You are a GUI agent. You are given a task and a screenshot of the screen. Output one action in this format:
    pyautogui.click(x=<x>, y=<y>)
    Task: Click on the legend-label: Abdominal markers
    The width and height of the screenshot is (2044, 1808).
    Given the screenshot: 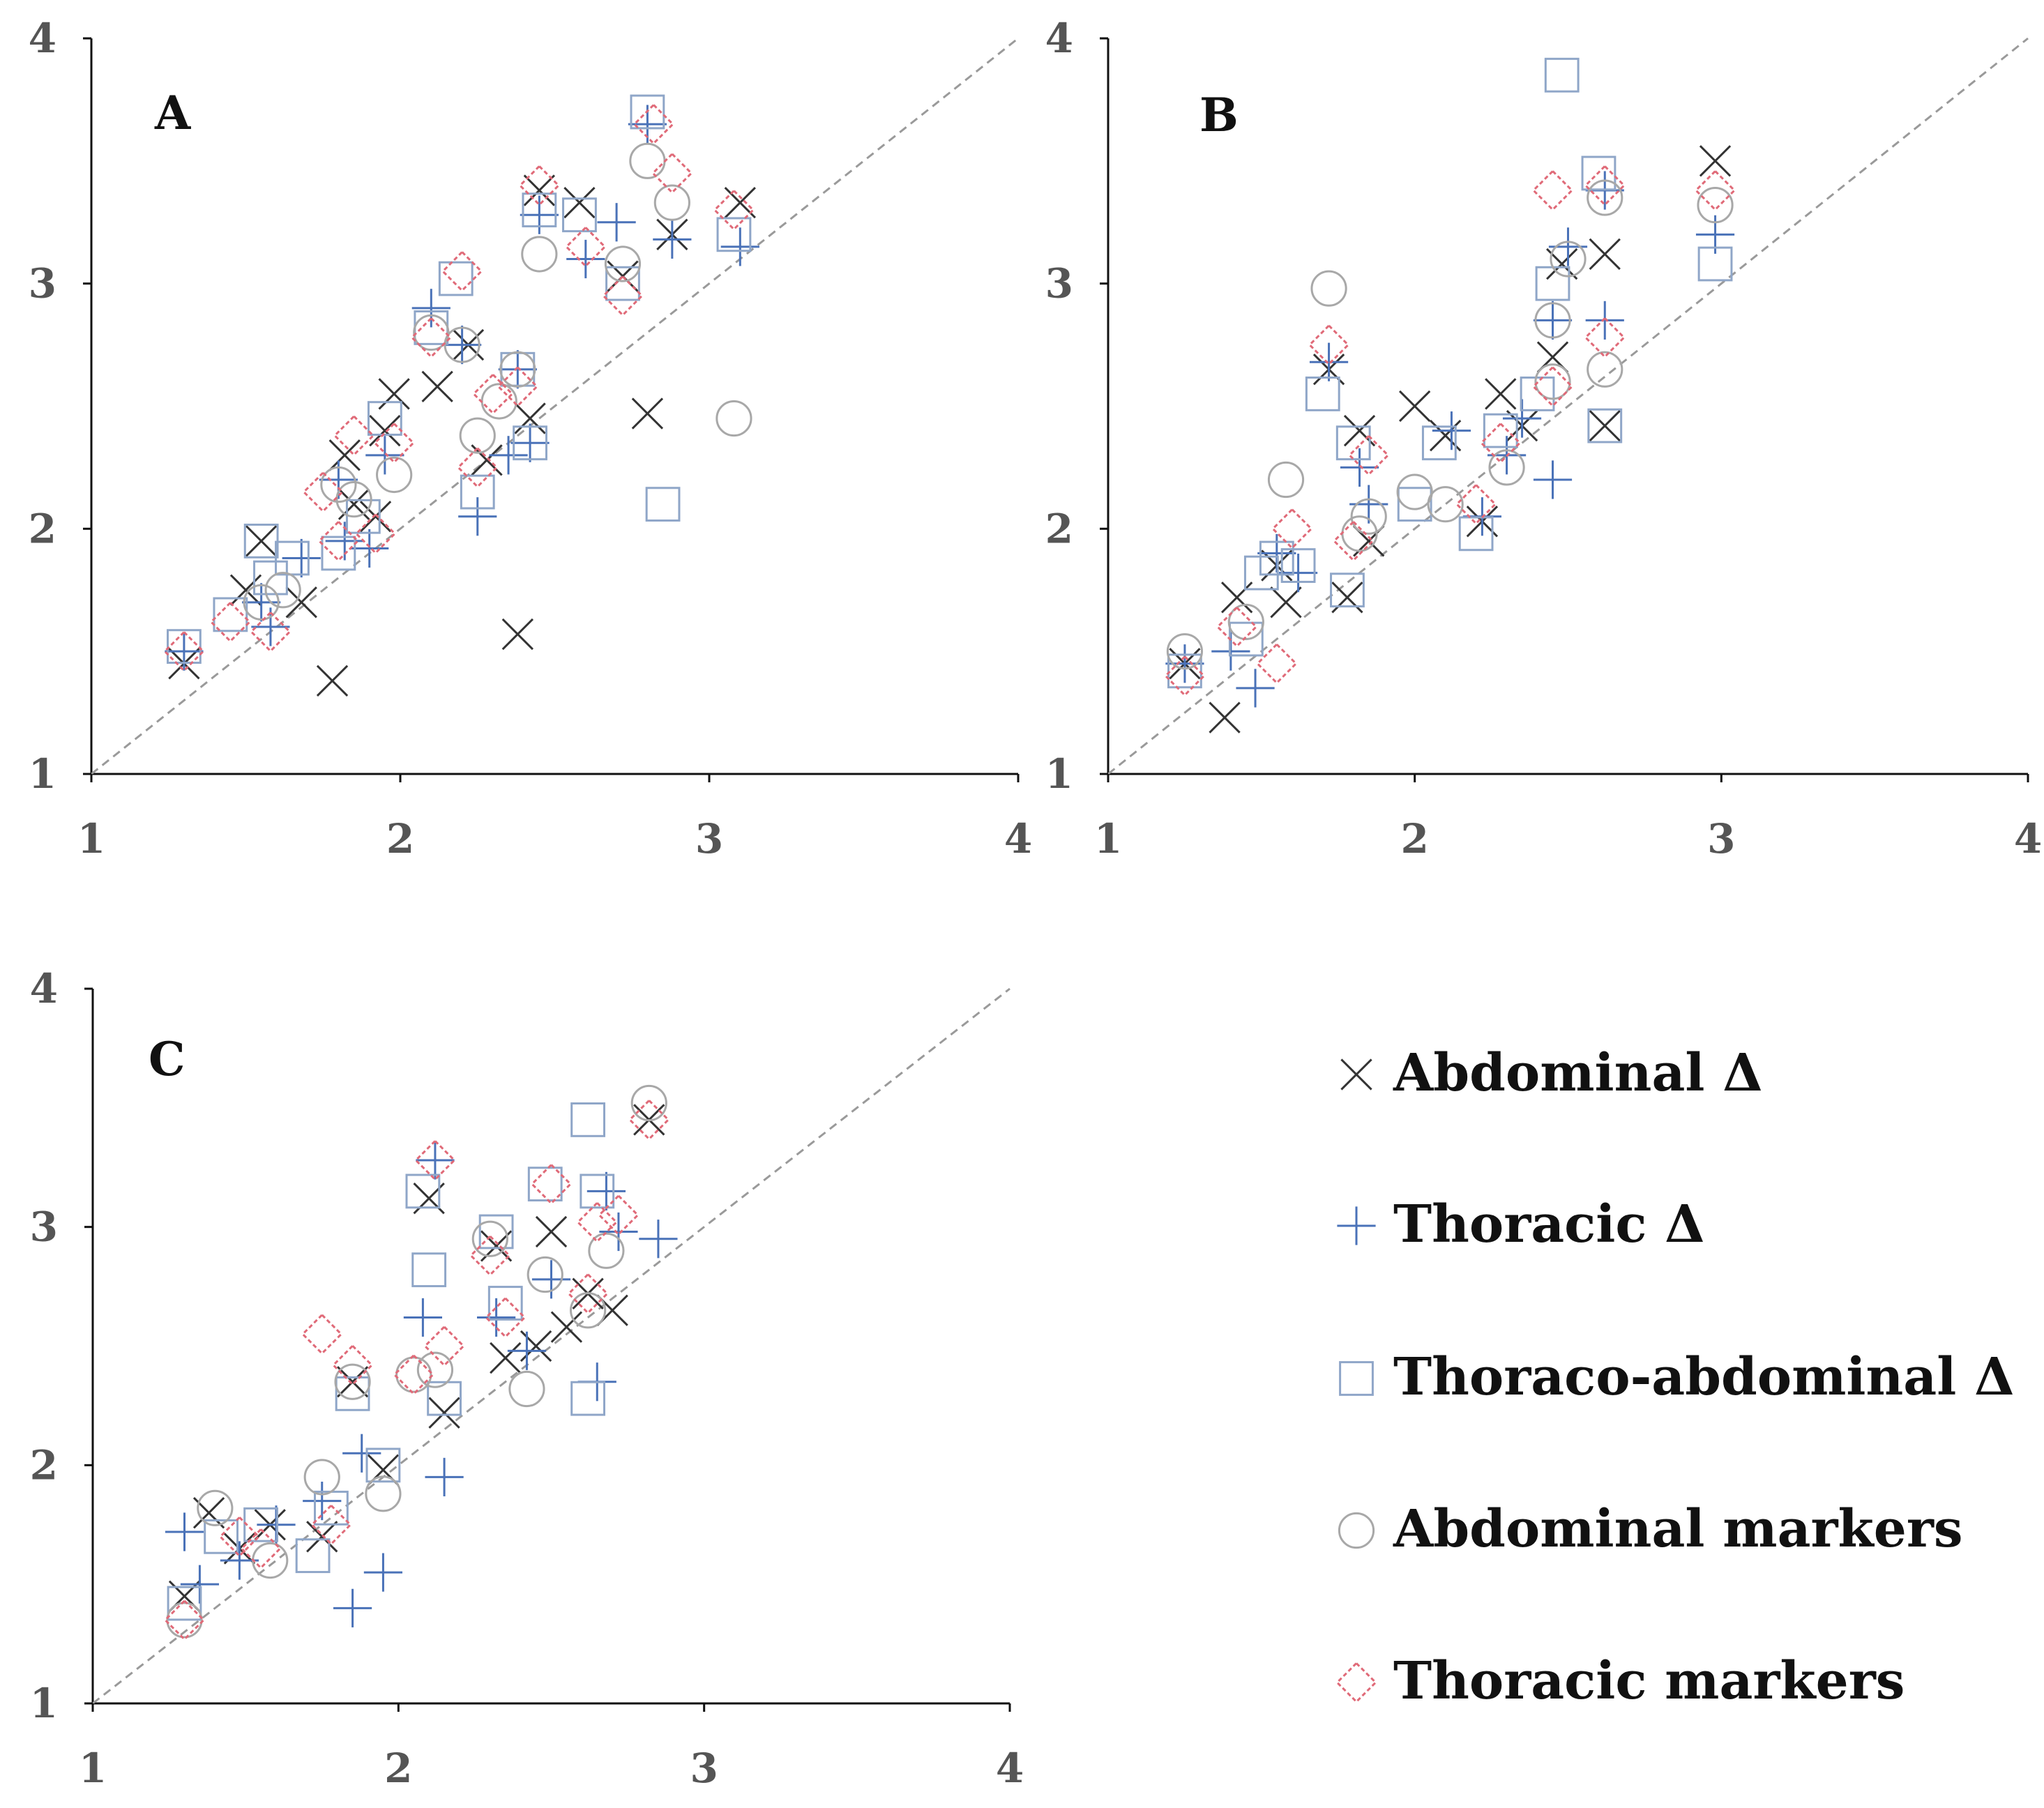 What is the action you would take?
    pyautogui.click(x=1678, y=1529)
    